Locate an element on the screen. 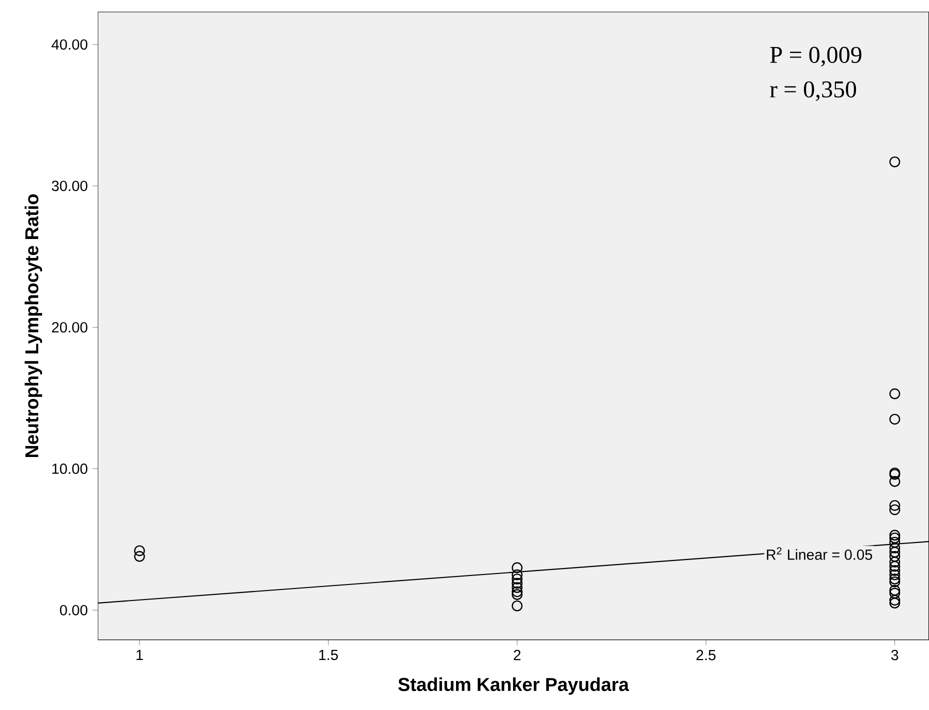  x-tick-label: 3 is located at coordinates (894, 655).